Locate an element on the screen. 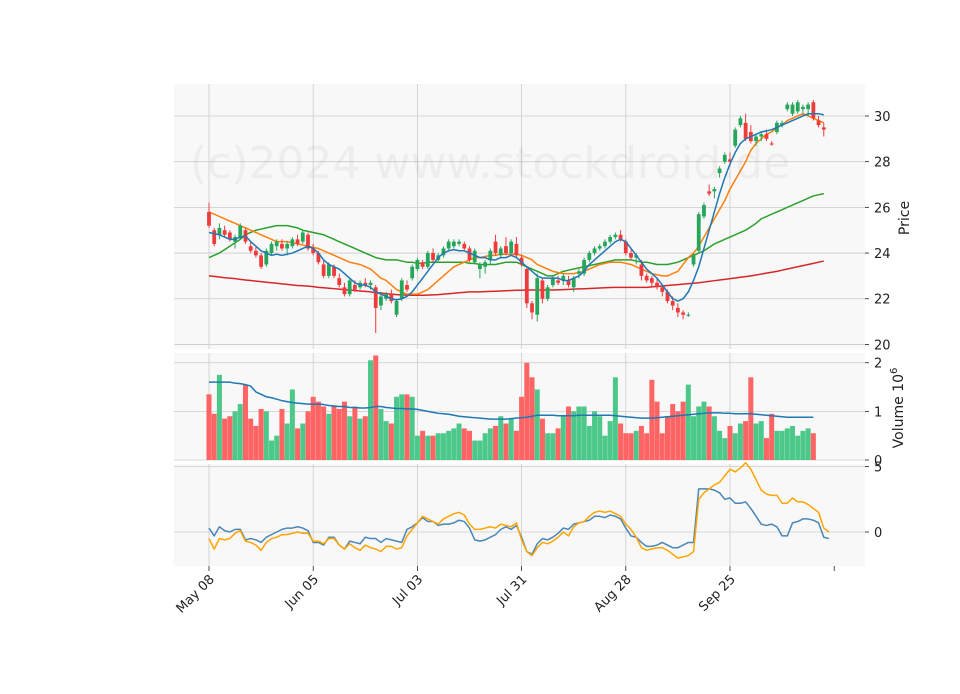 The height and width of the screenshot is (694, 960). x-tick-label-3: Jul 31 is located at coordinates (511, 590).